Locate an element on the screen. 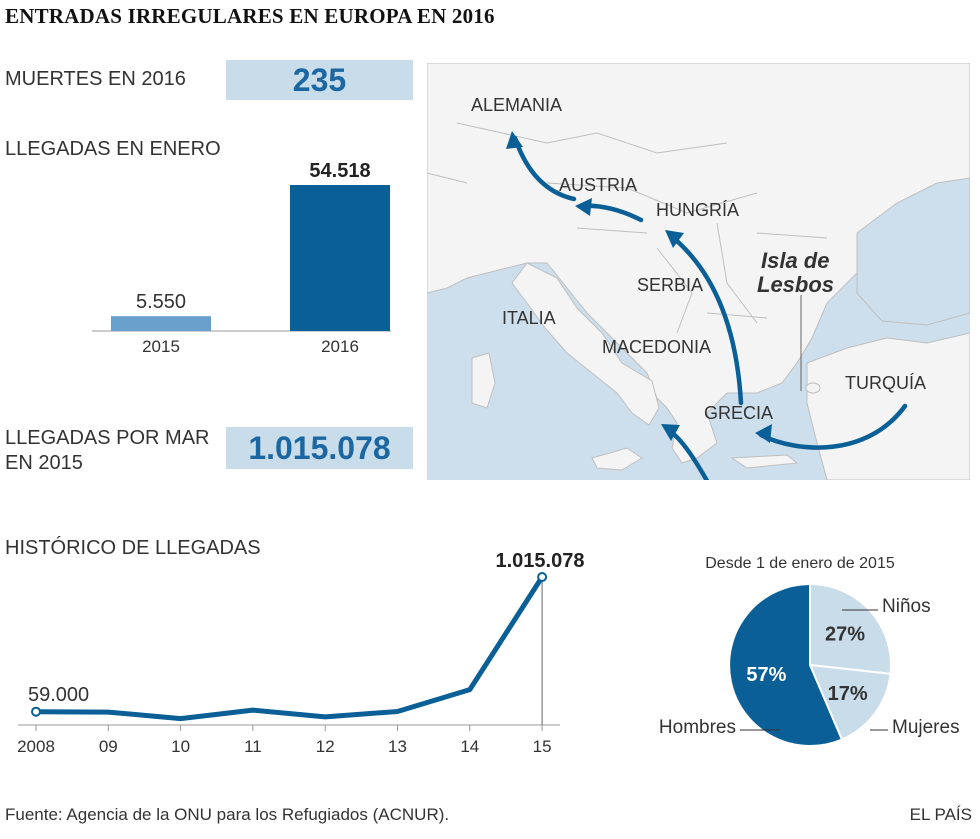  x-tick-label: 10 is located at coordinates (180, 746).